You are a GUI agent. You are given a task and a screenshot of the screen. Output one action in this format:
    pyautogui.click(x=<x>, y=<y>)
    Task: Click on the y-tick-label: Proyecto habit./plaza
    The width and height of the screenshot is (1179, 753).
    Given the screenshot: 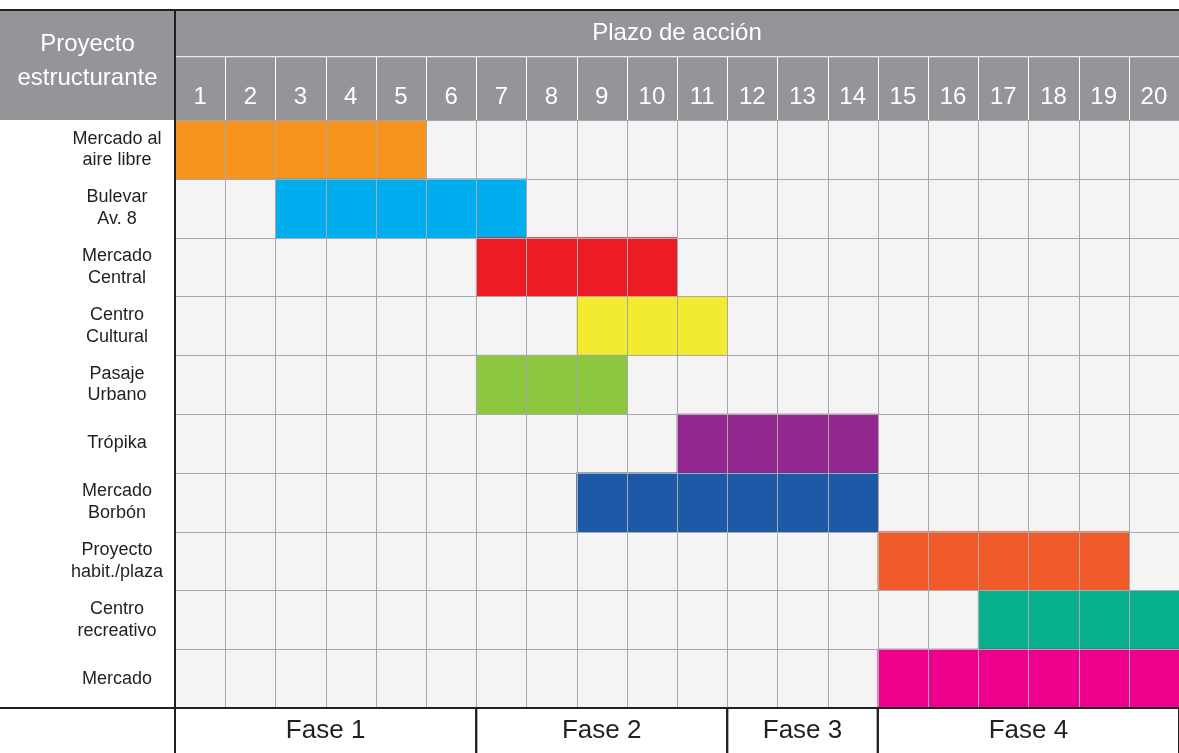 What is the action you would take?
    pyautogui.click(x=117, y=560)
    